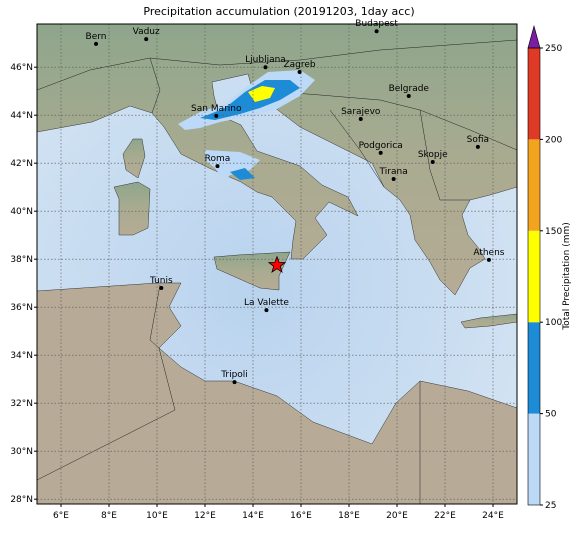  What do you see at coordinates (553, 140) in the screenshot?
I see `colorbar-tick-label: 200` at bounding box center [553, 140].